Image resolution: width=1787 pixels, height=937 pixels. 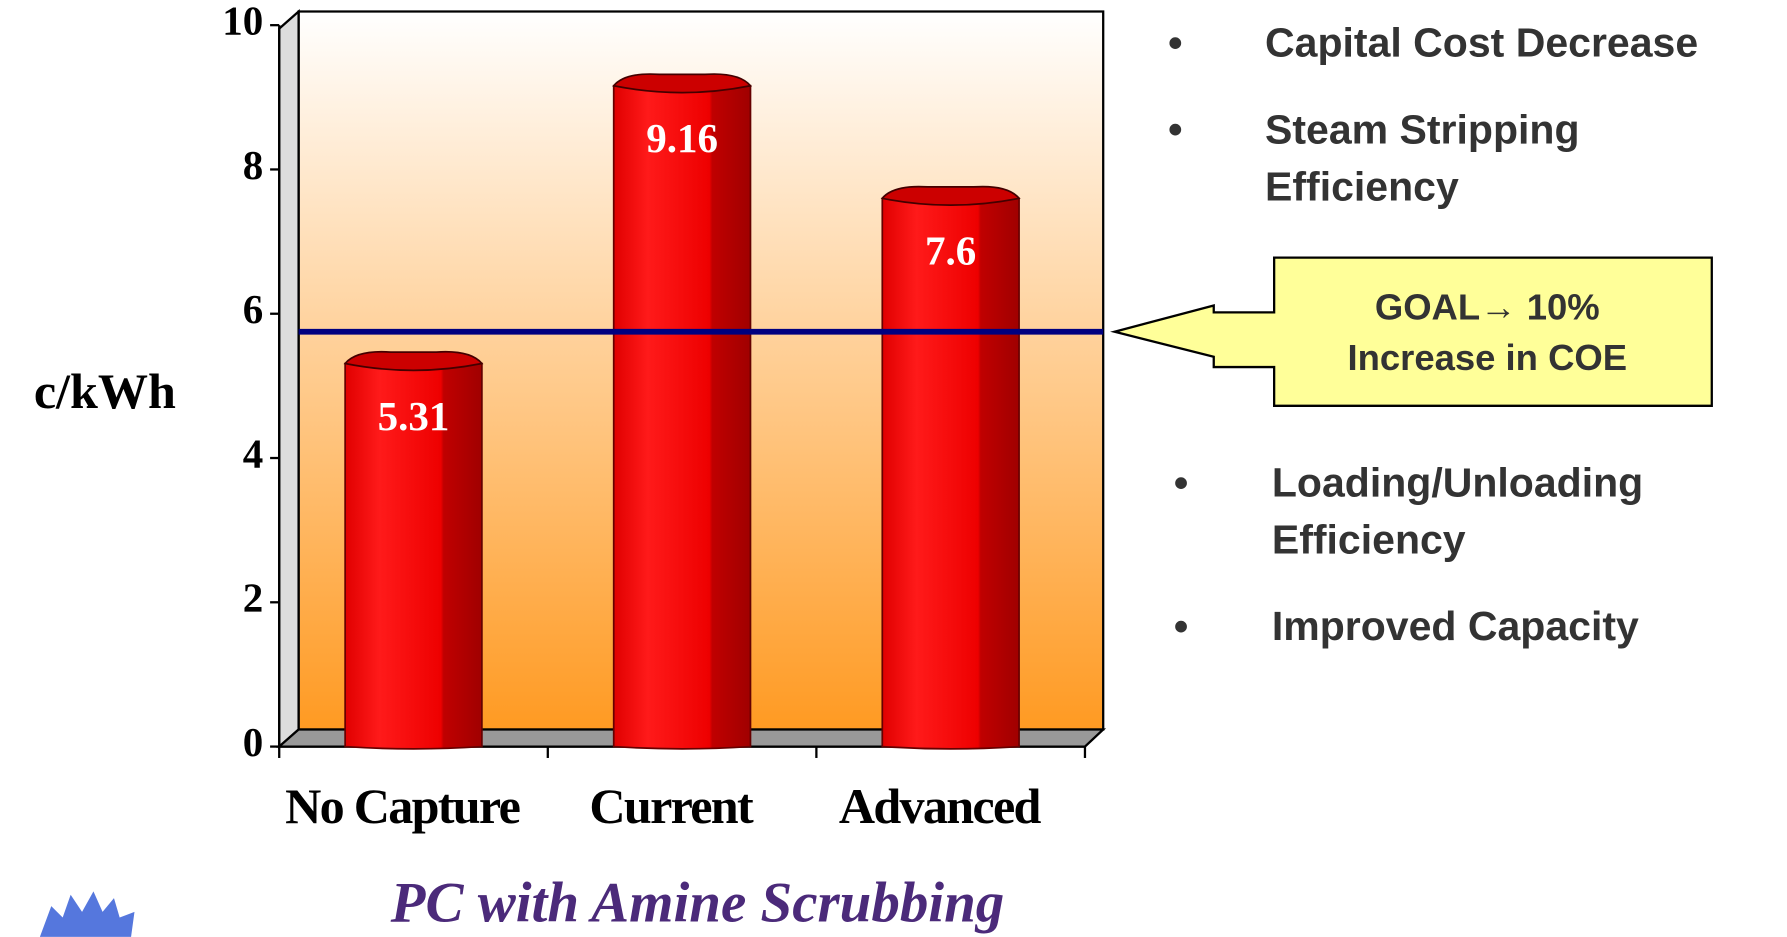 I want to click on callout-text: Increase in COE, so click(x=1487, y=357).